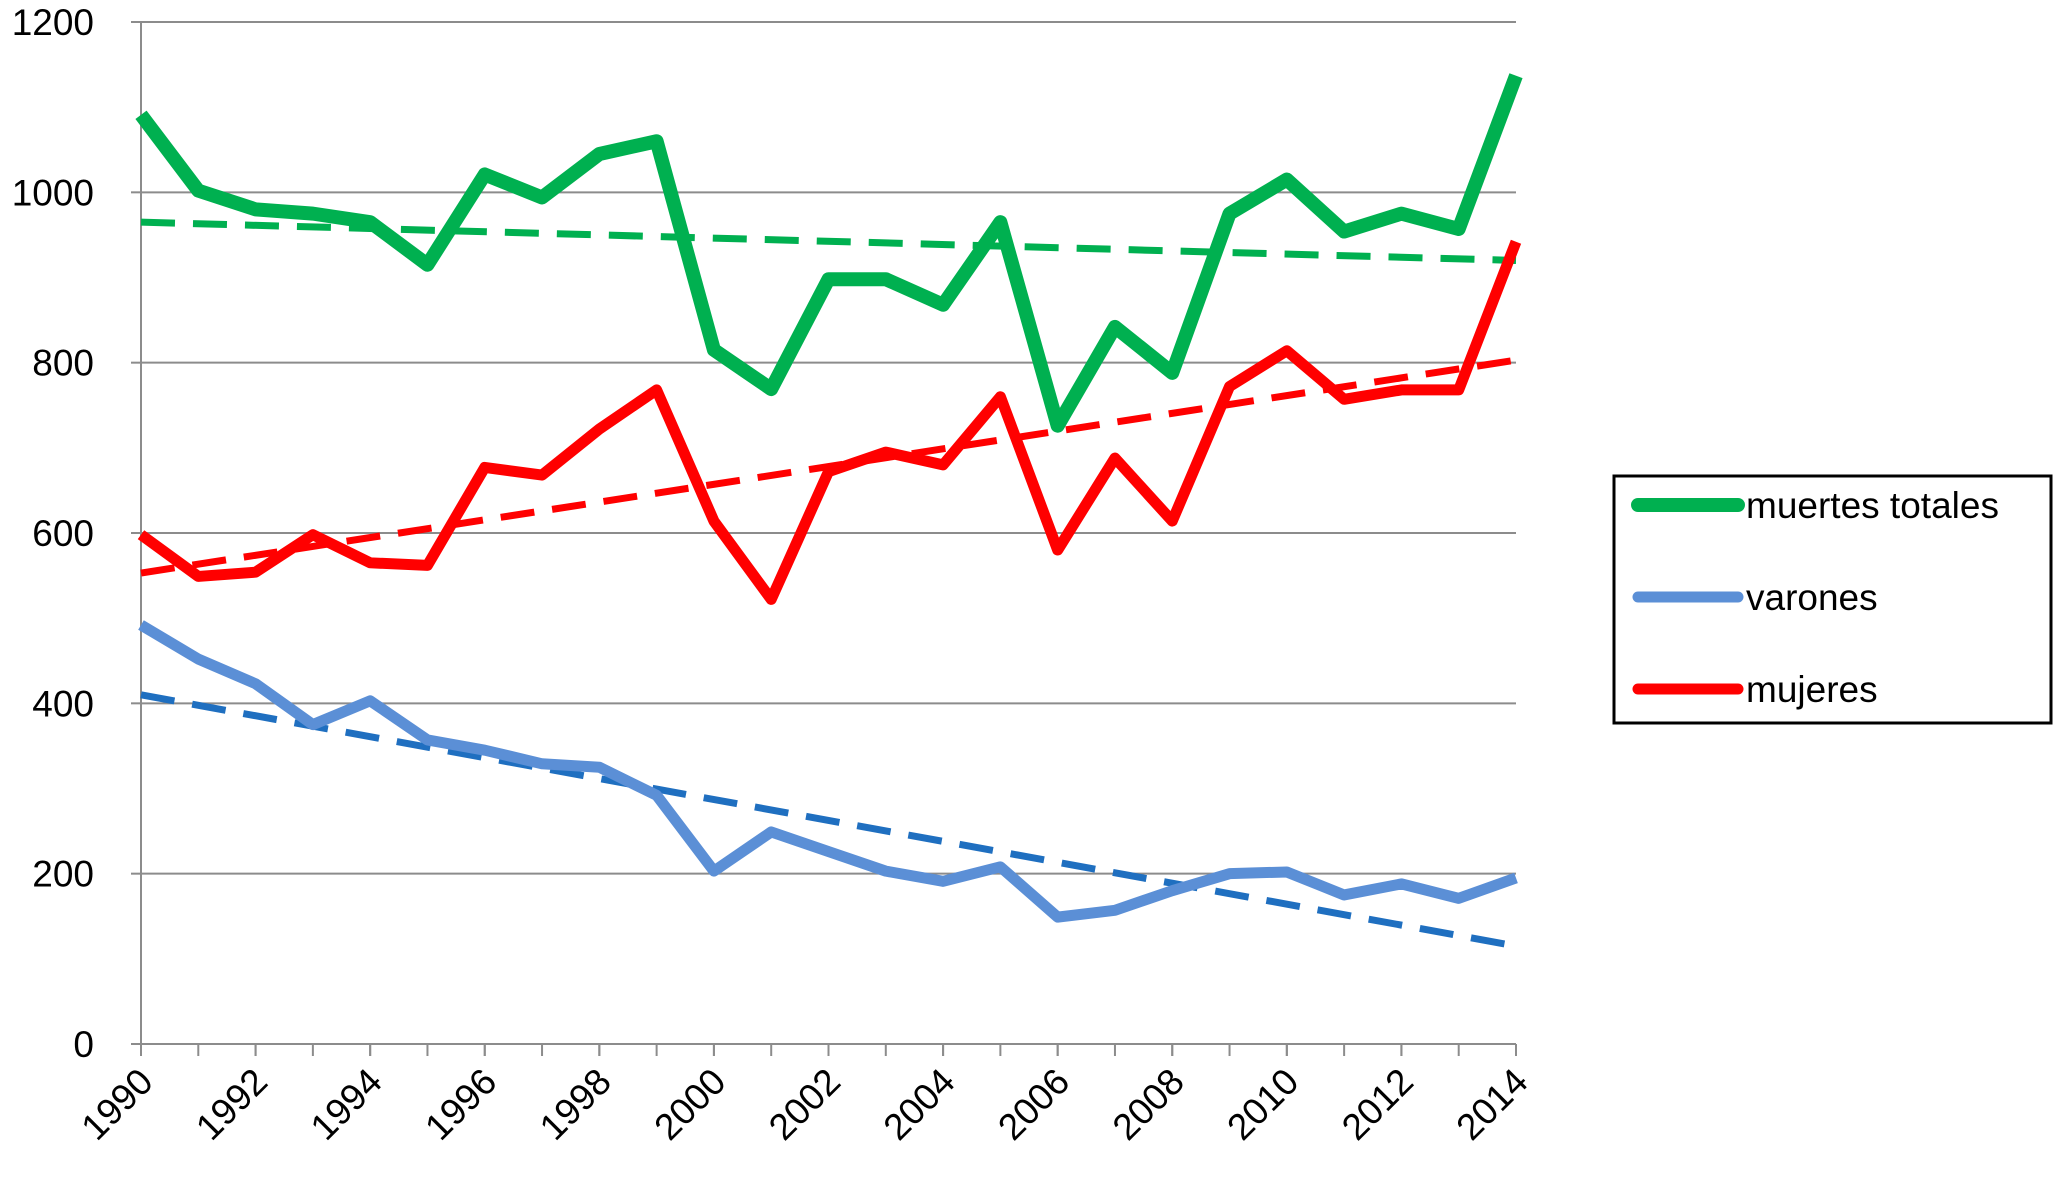 Image resolution: width=2055 pixels, height=1186 pixels. What do you see at coordinates (63, 363) in the screenshot?
I see `y-tick-label: 800` at bounding box center [63, 363].